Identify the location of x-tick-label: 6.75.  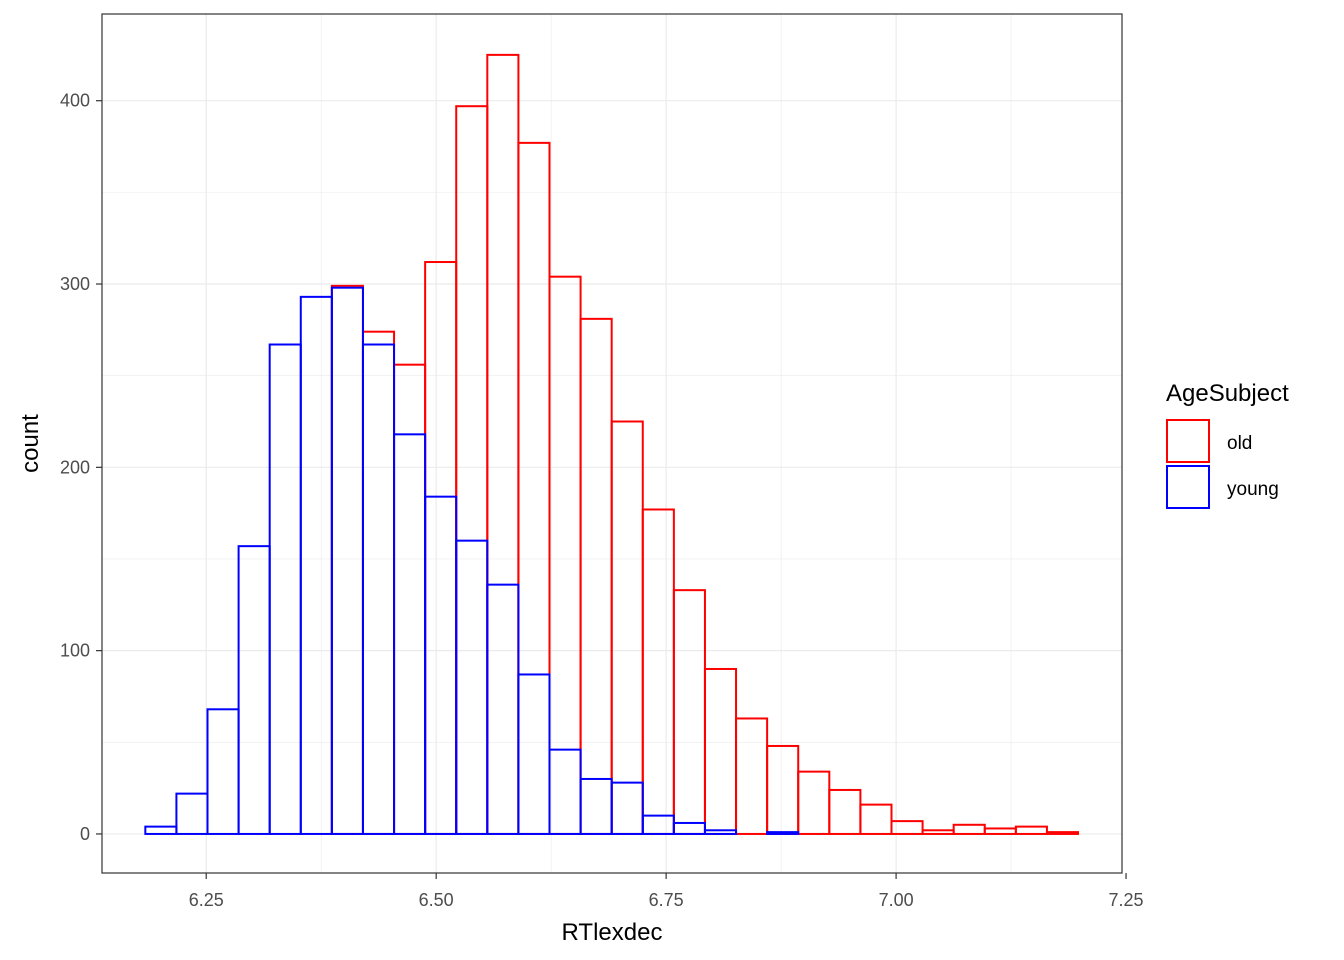
(666, 900).